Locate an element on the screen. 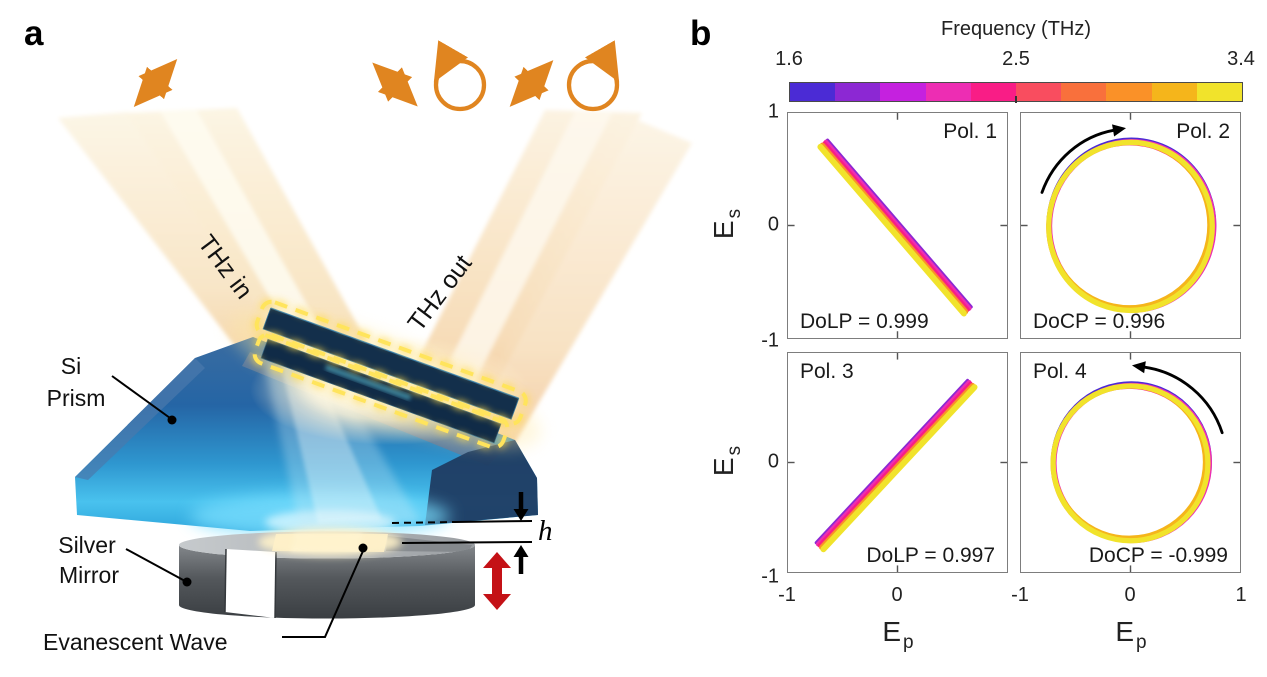 Image resolution: width=1267 pixels, height=677 pixels. mirror-notch is located at coordinates (250, 583).